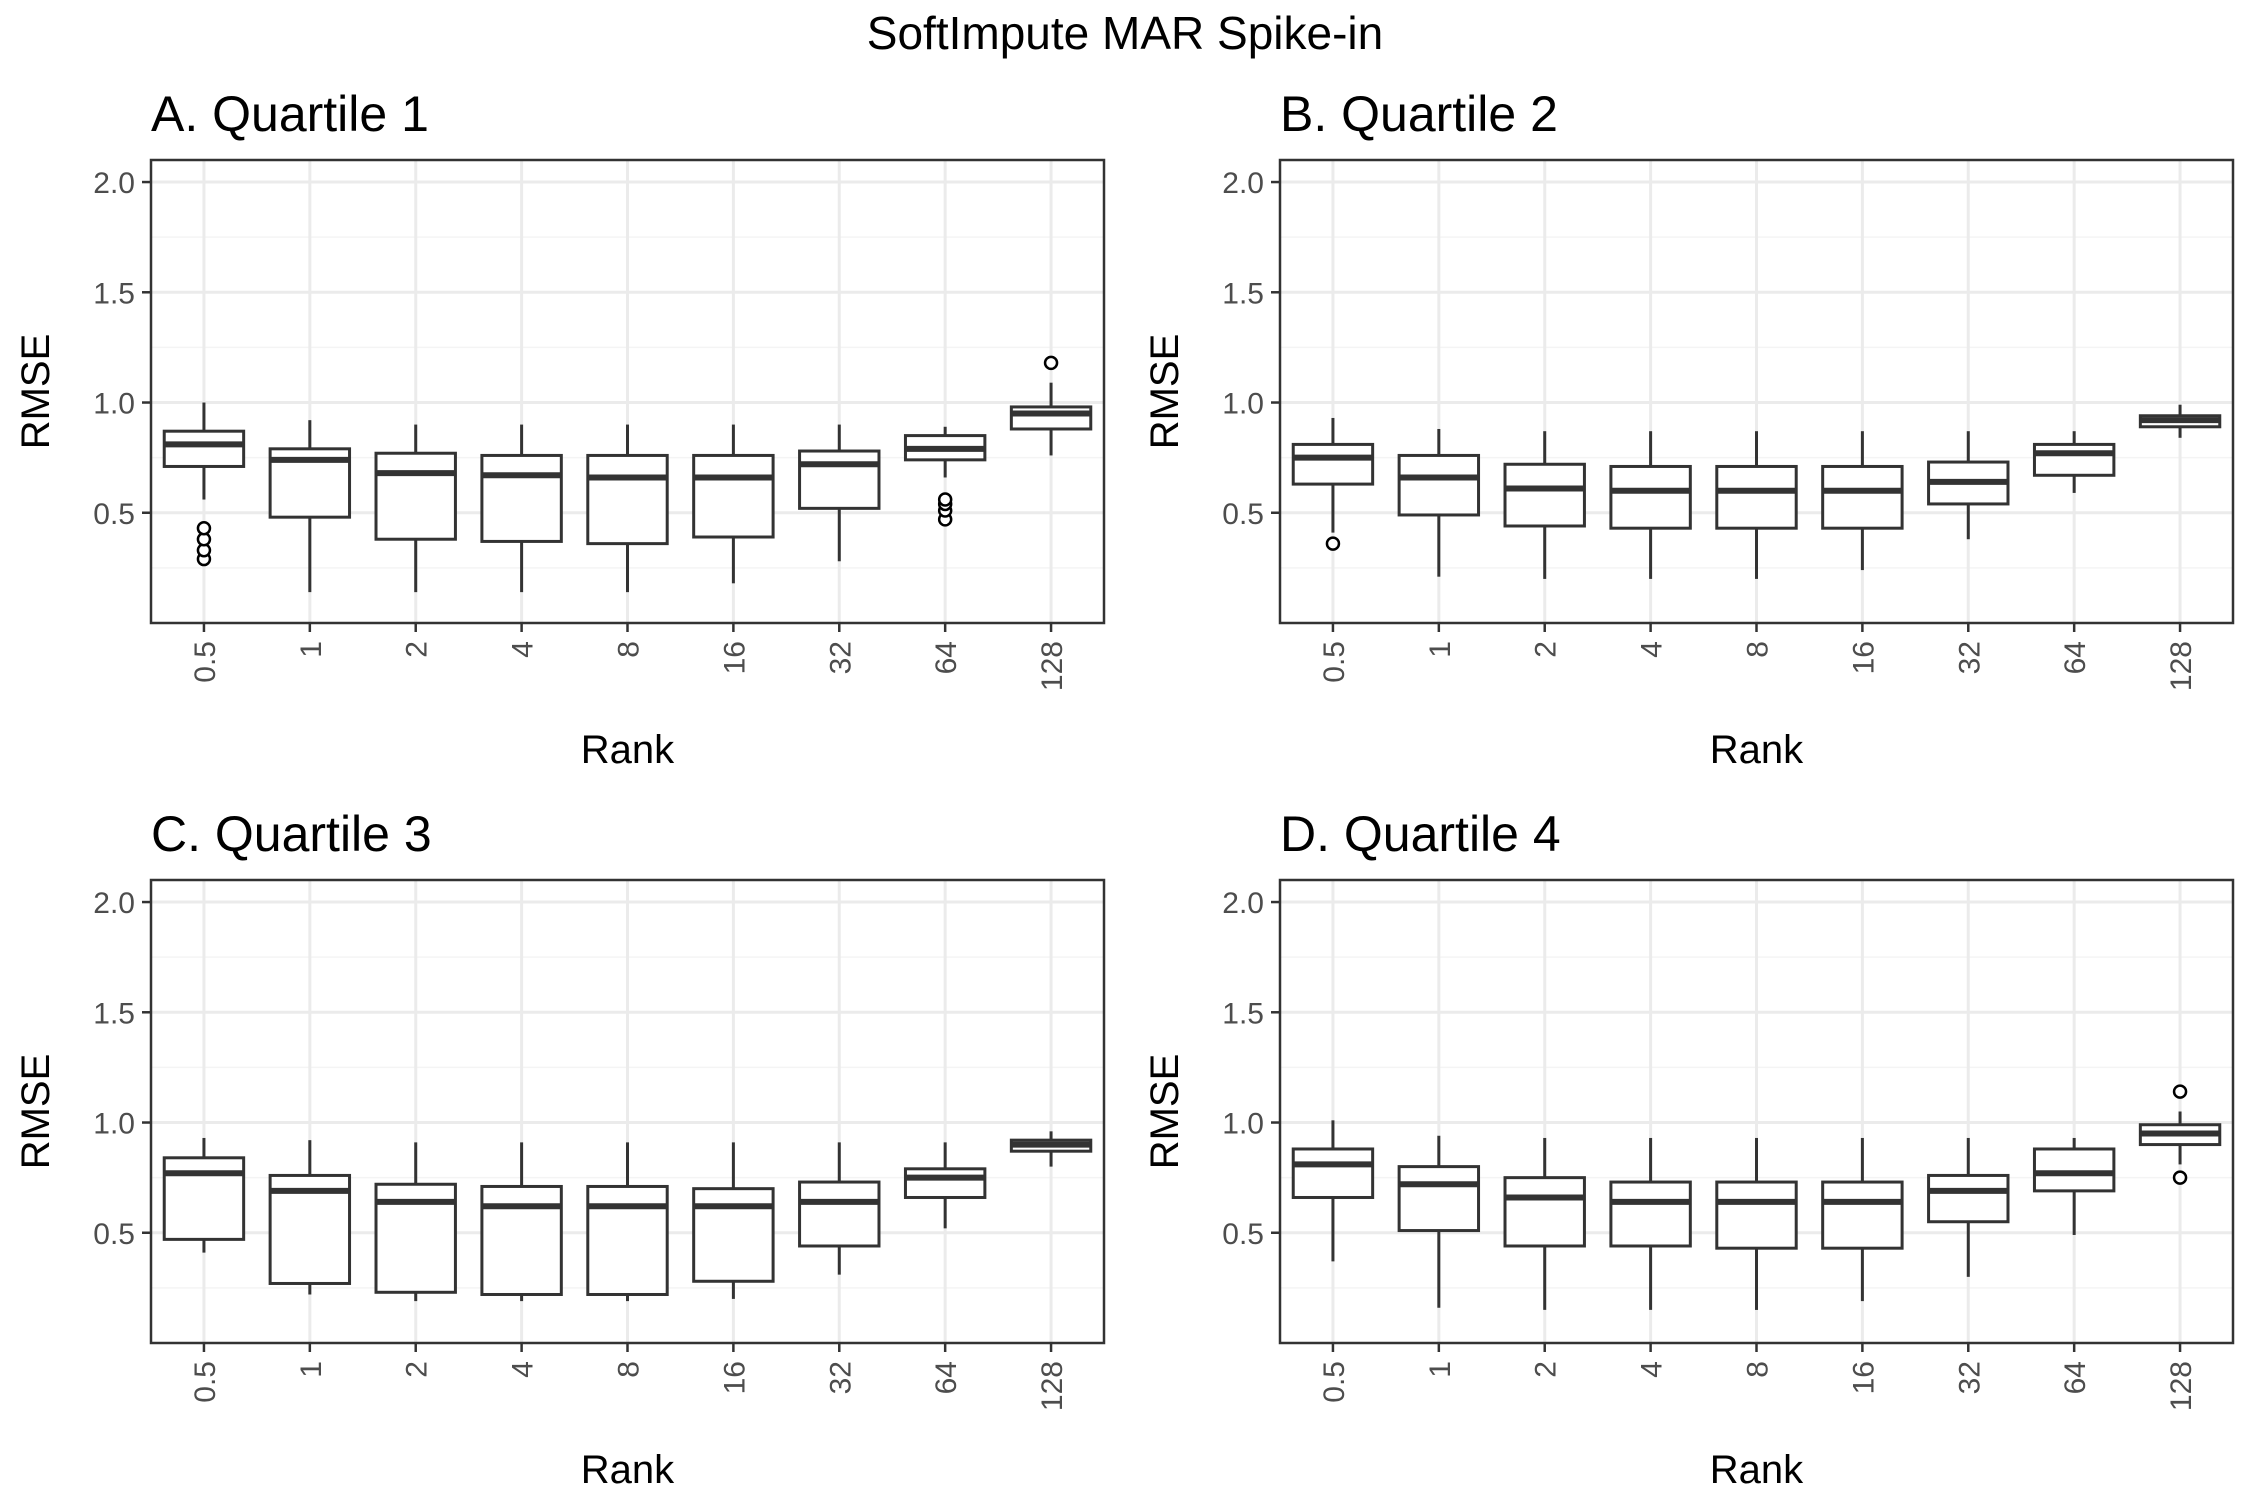  Describe the element at coordinates (205, 662) in the screenshot. I see `x-tick-label: 0.5` at that location.